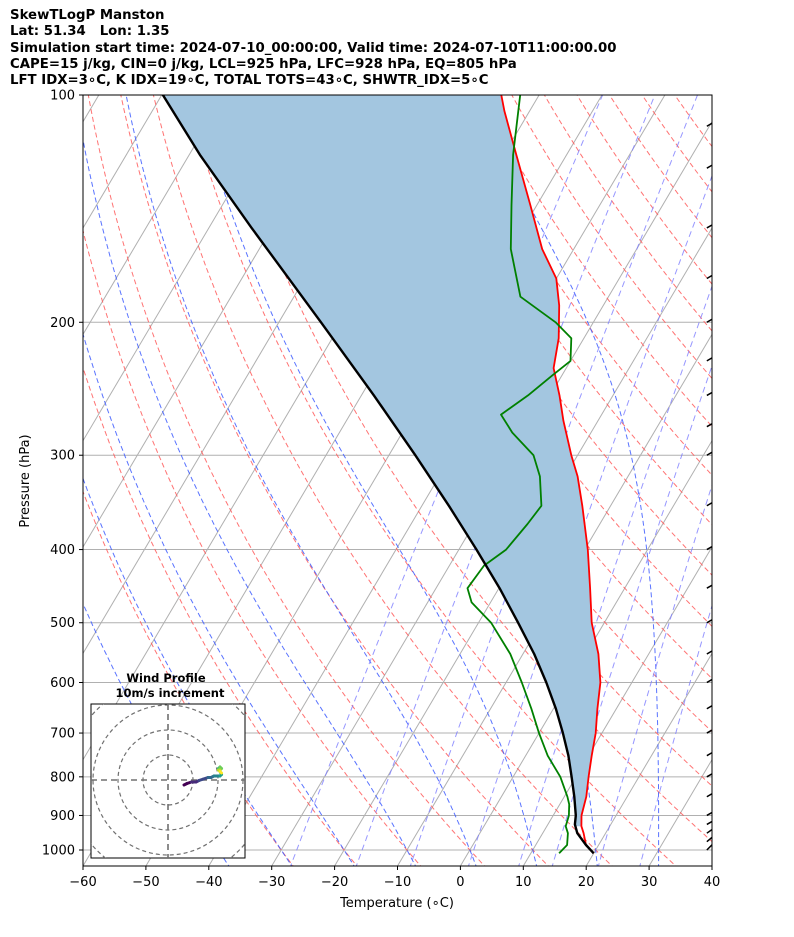  Describe the element at coordinates (460, 882) in the screenshot. I see `x-tick-label: 0` at that location.